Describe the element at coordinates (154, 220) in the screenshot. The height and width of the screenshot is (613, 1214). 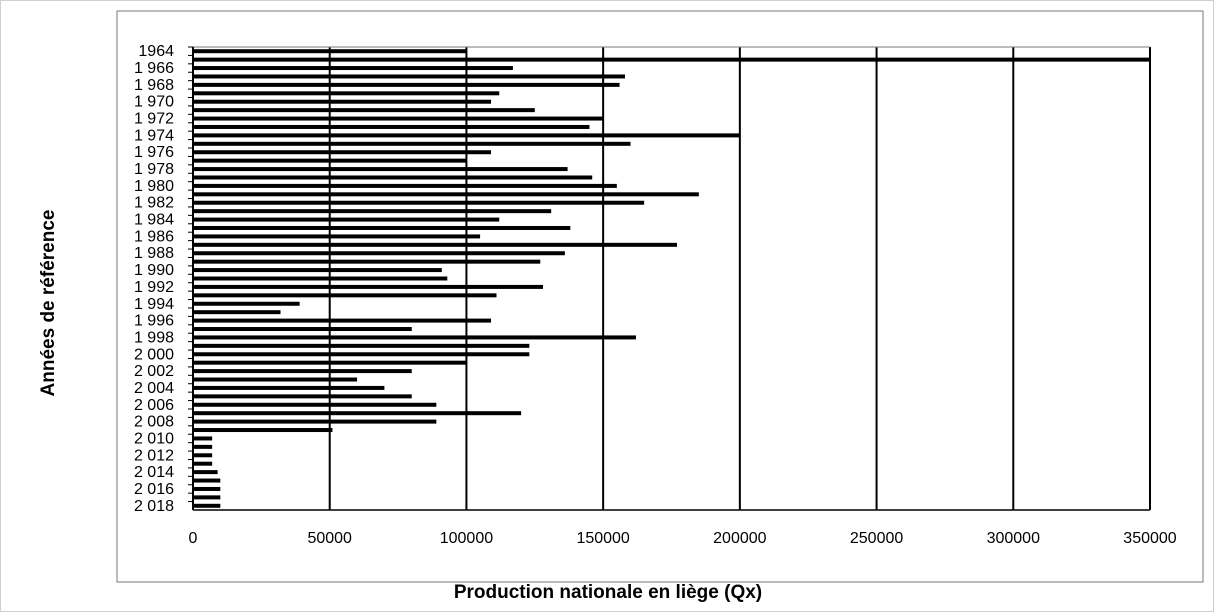
I see `y-tick-label: 1 984` at that location.